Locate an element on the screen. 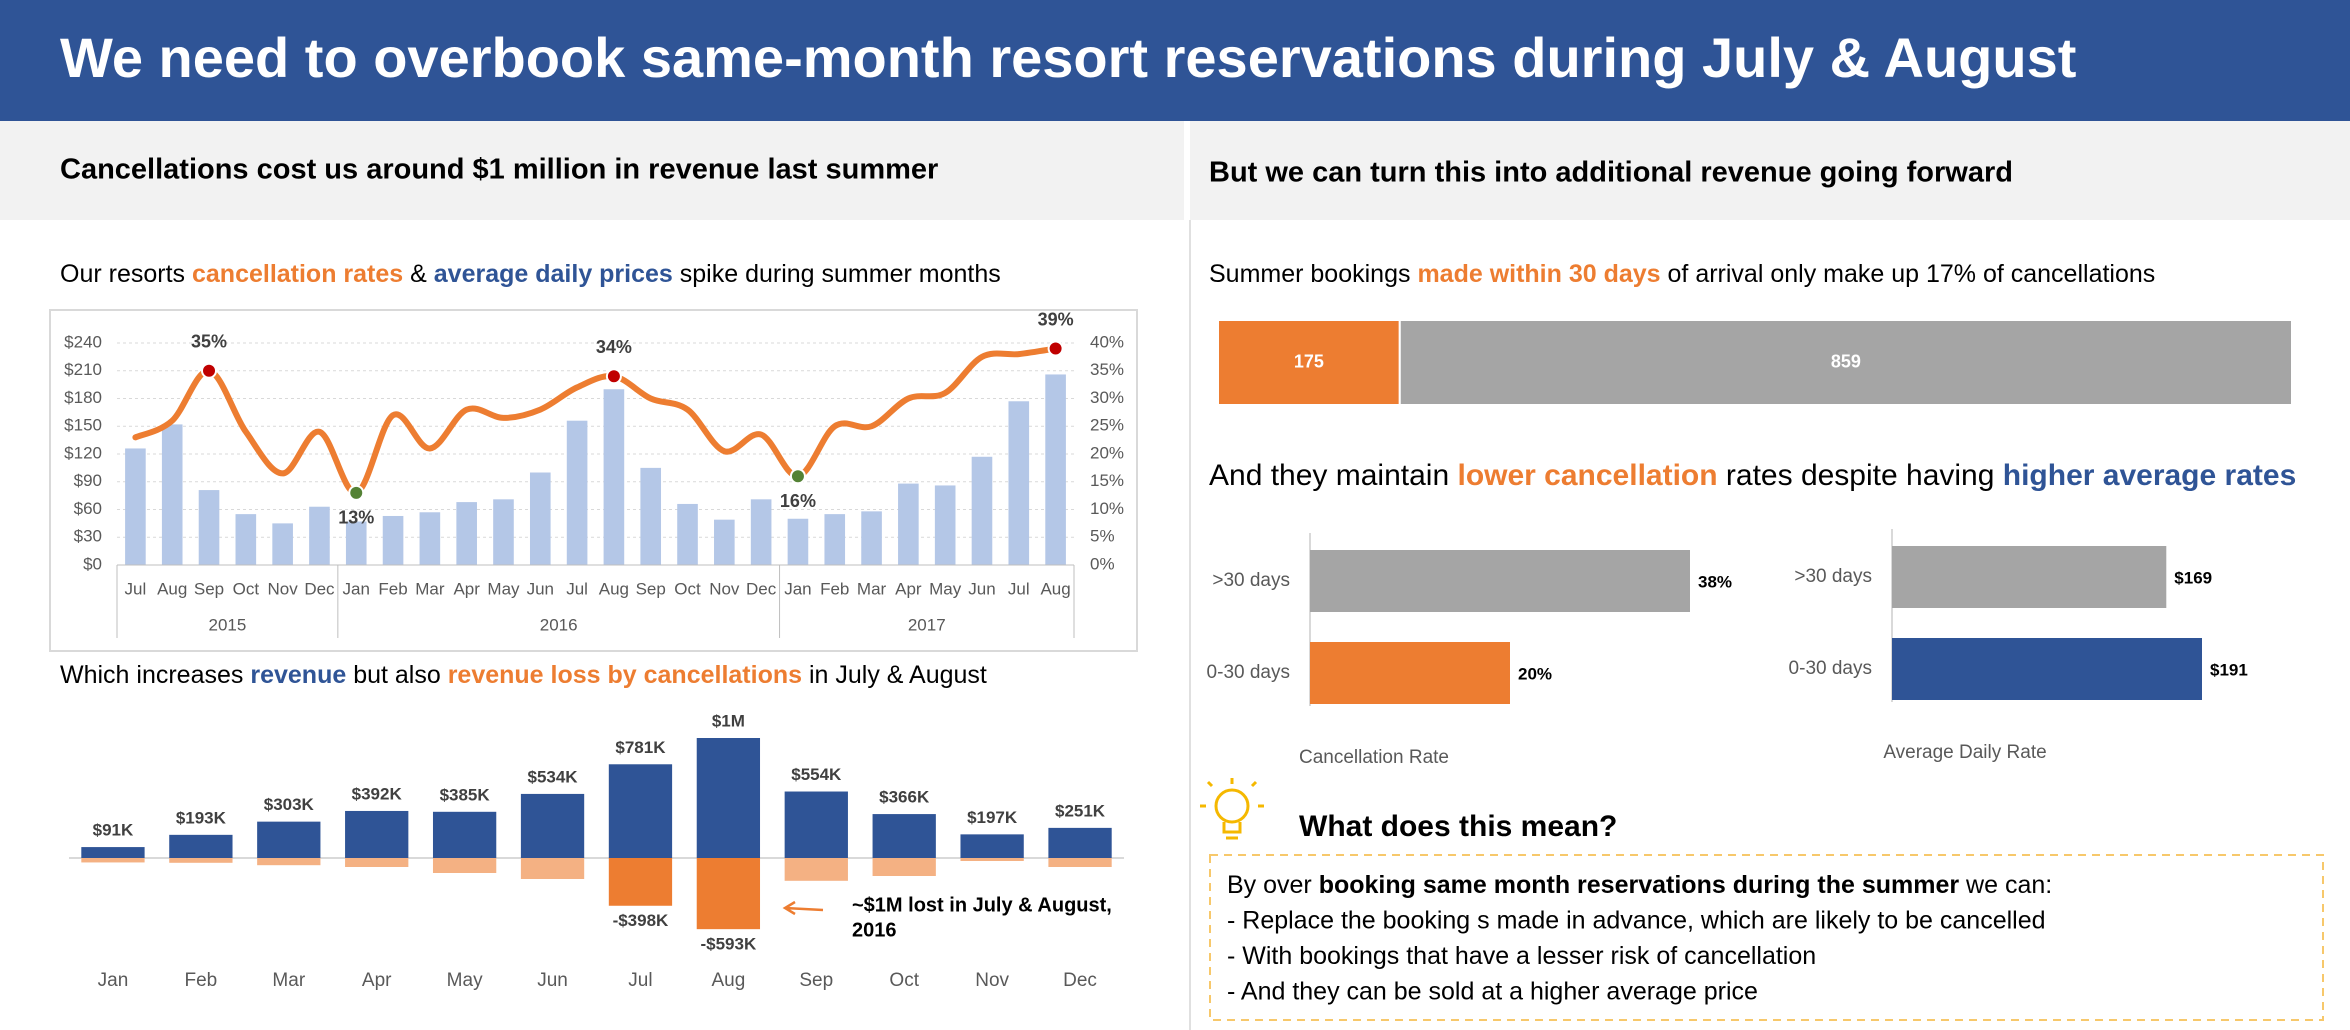  data-label: 35% is located at coordinates (209, 342).